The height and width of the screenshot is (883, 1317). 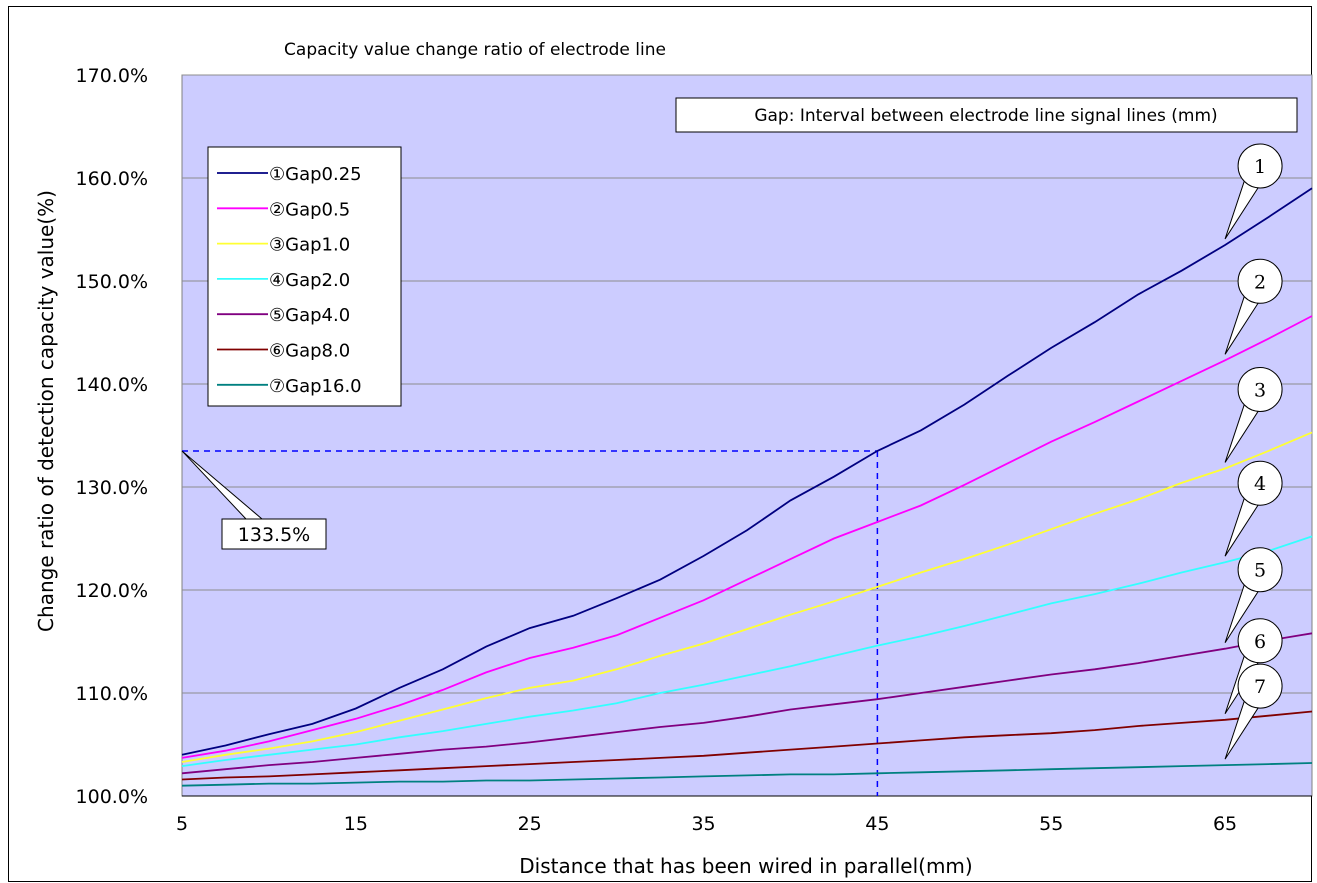 What do you see at coordinates (112, 76) in the screenshot?
I see `y-tick-label: 170.0%` at bounding box center [112, 76].